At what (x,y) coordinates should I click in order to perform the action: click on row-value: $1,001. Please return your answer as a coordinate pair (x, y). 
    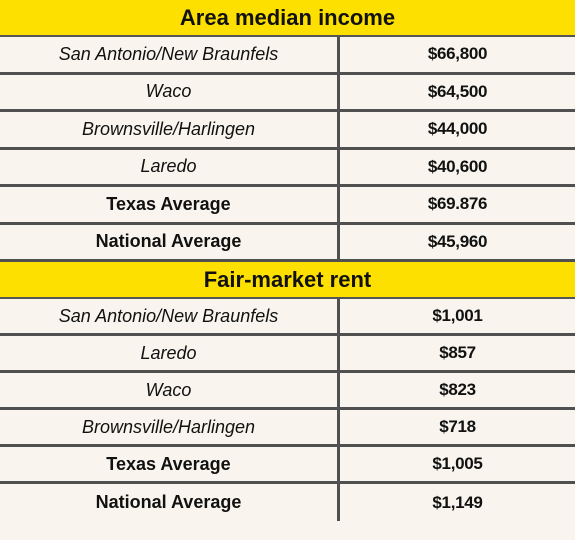
    Looking at the image, I should click on (457, 315).